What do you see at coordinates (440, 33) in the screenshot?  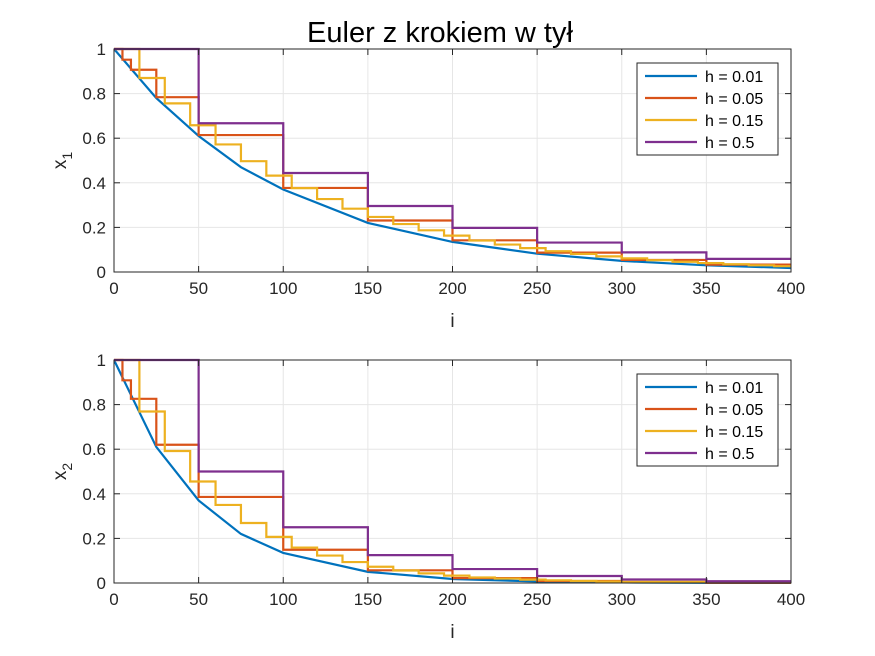 I see `figure-title: Euler z krokiem w tył` at bounding box center [440, 33].